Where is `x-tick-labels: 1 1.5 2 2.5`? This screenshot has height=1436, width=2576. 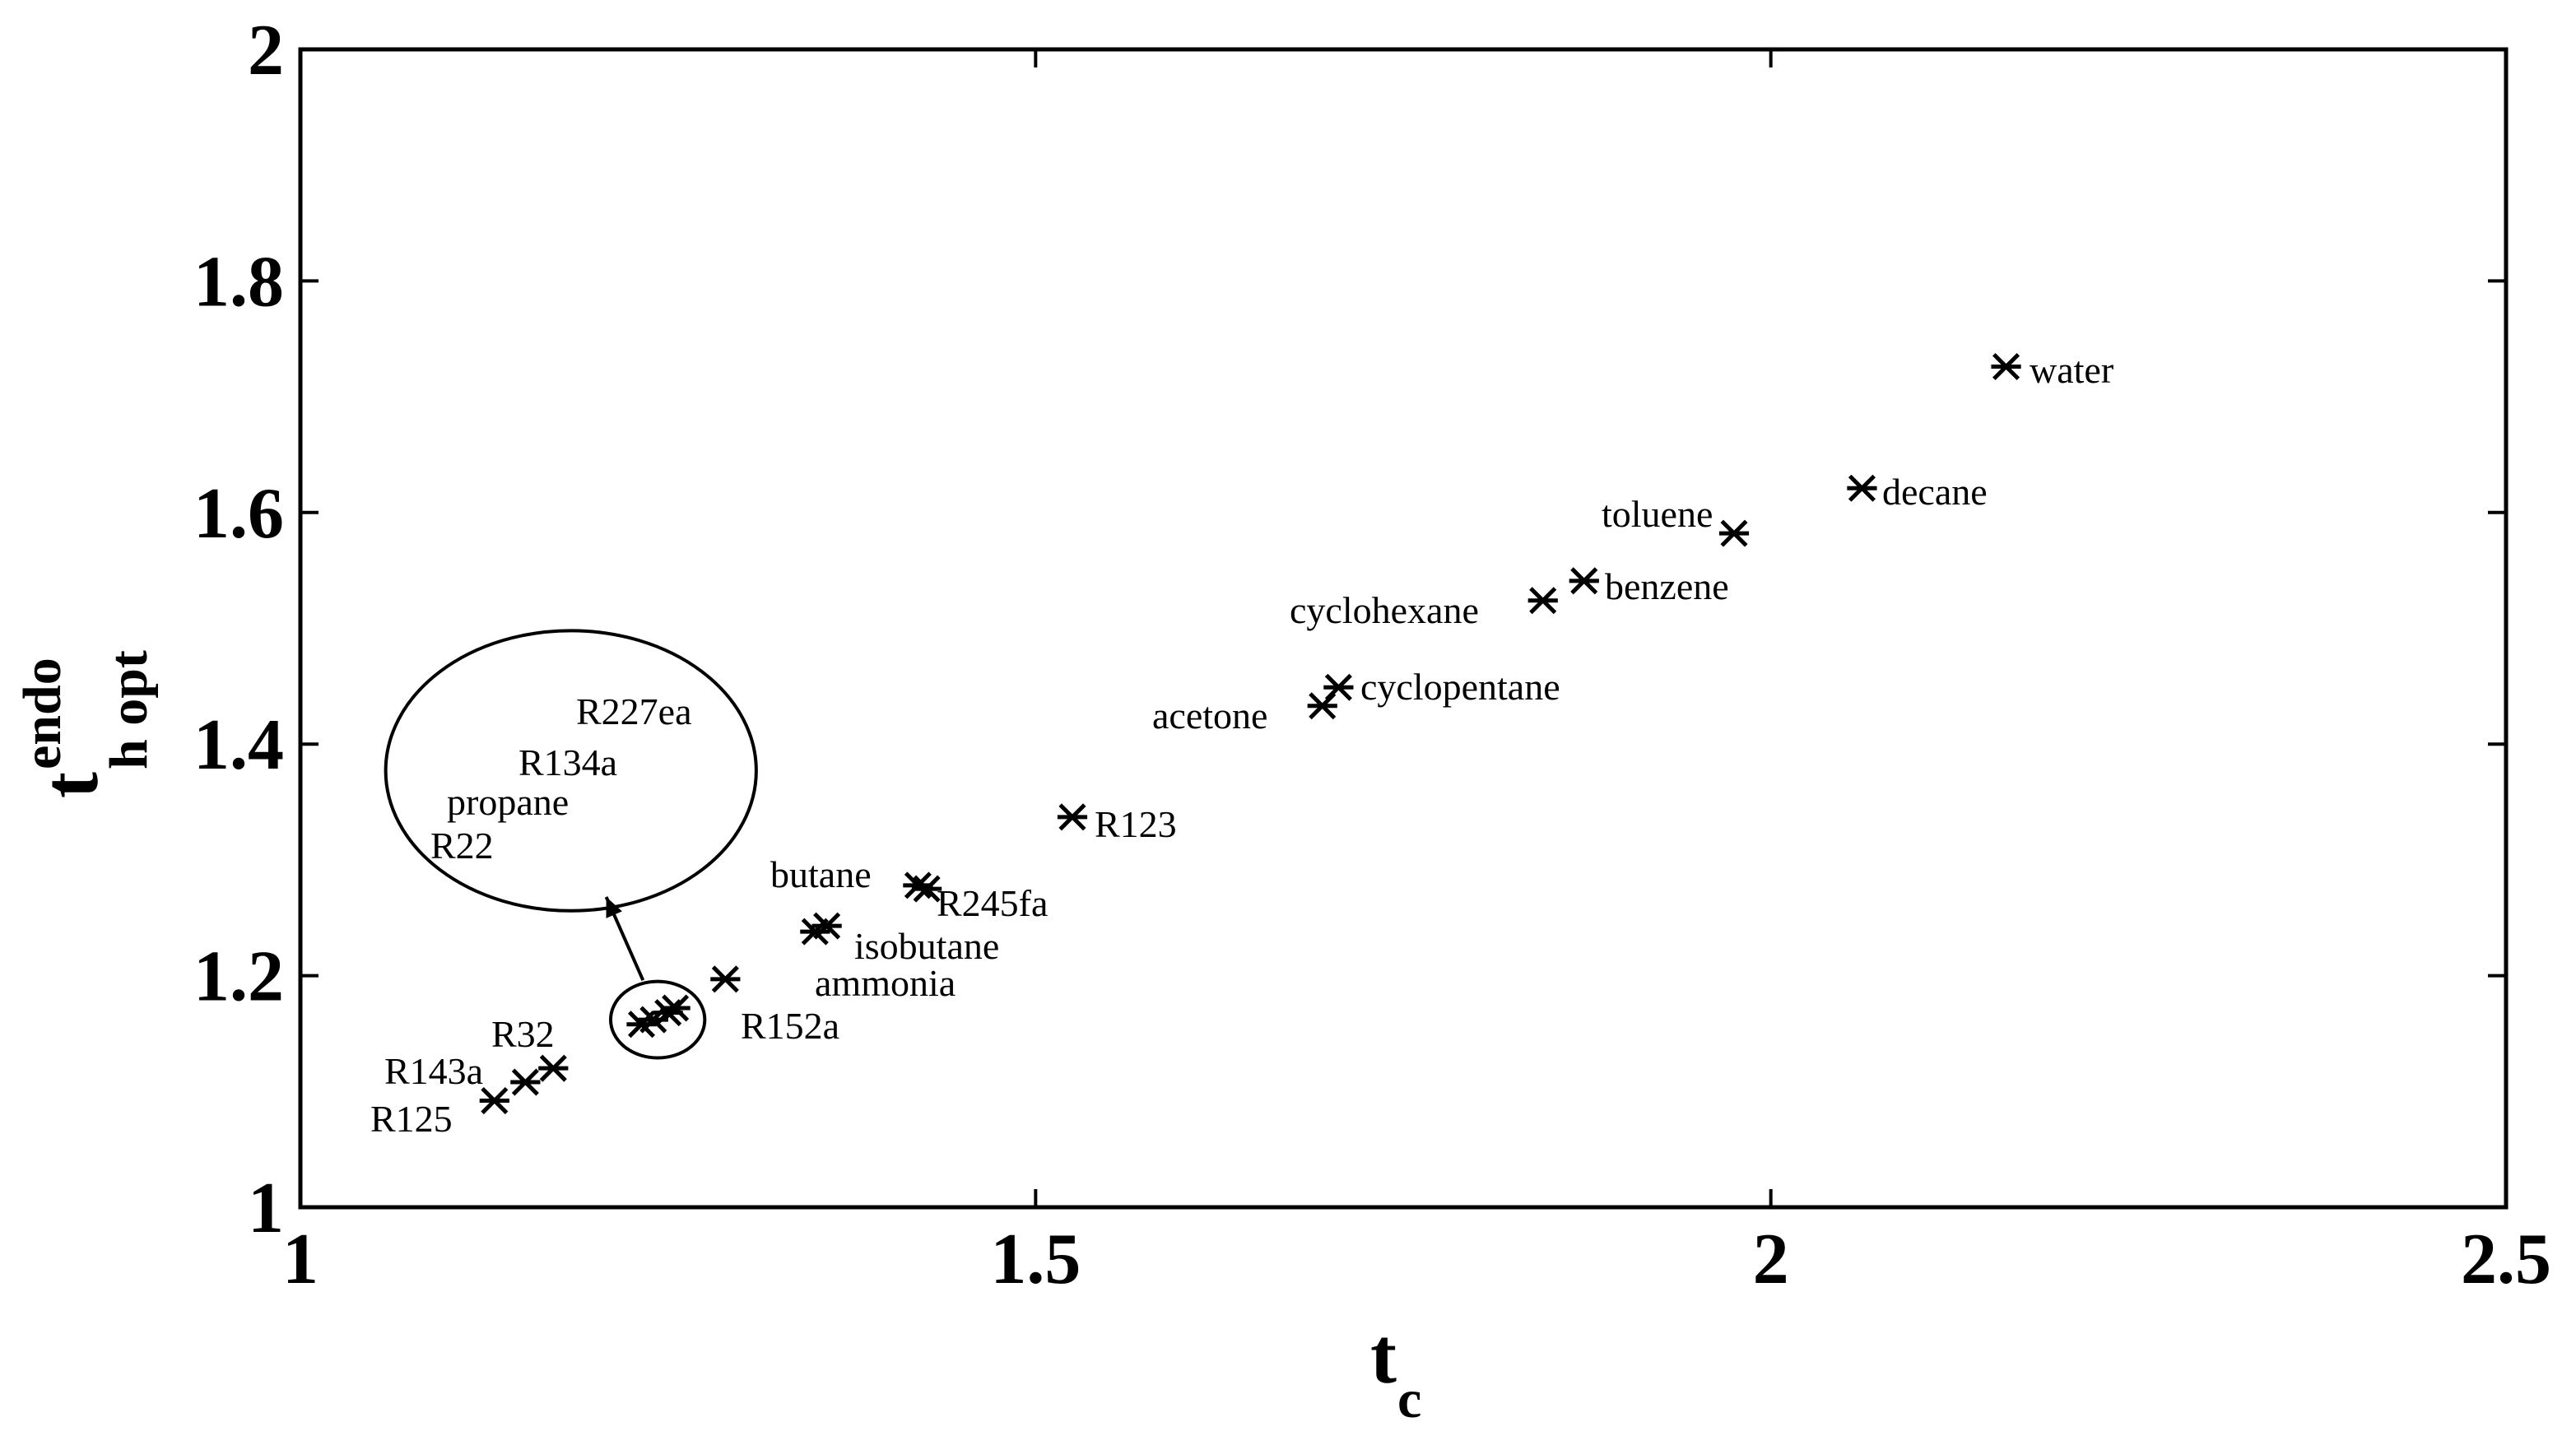 x-tick-labels: 1 1.5 2 2.5 is located at coordinates (1416, 1259).